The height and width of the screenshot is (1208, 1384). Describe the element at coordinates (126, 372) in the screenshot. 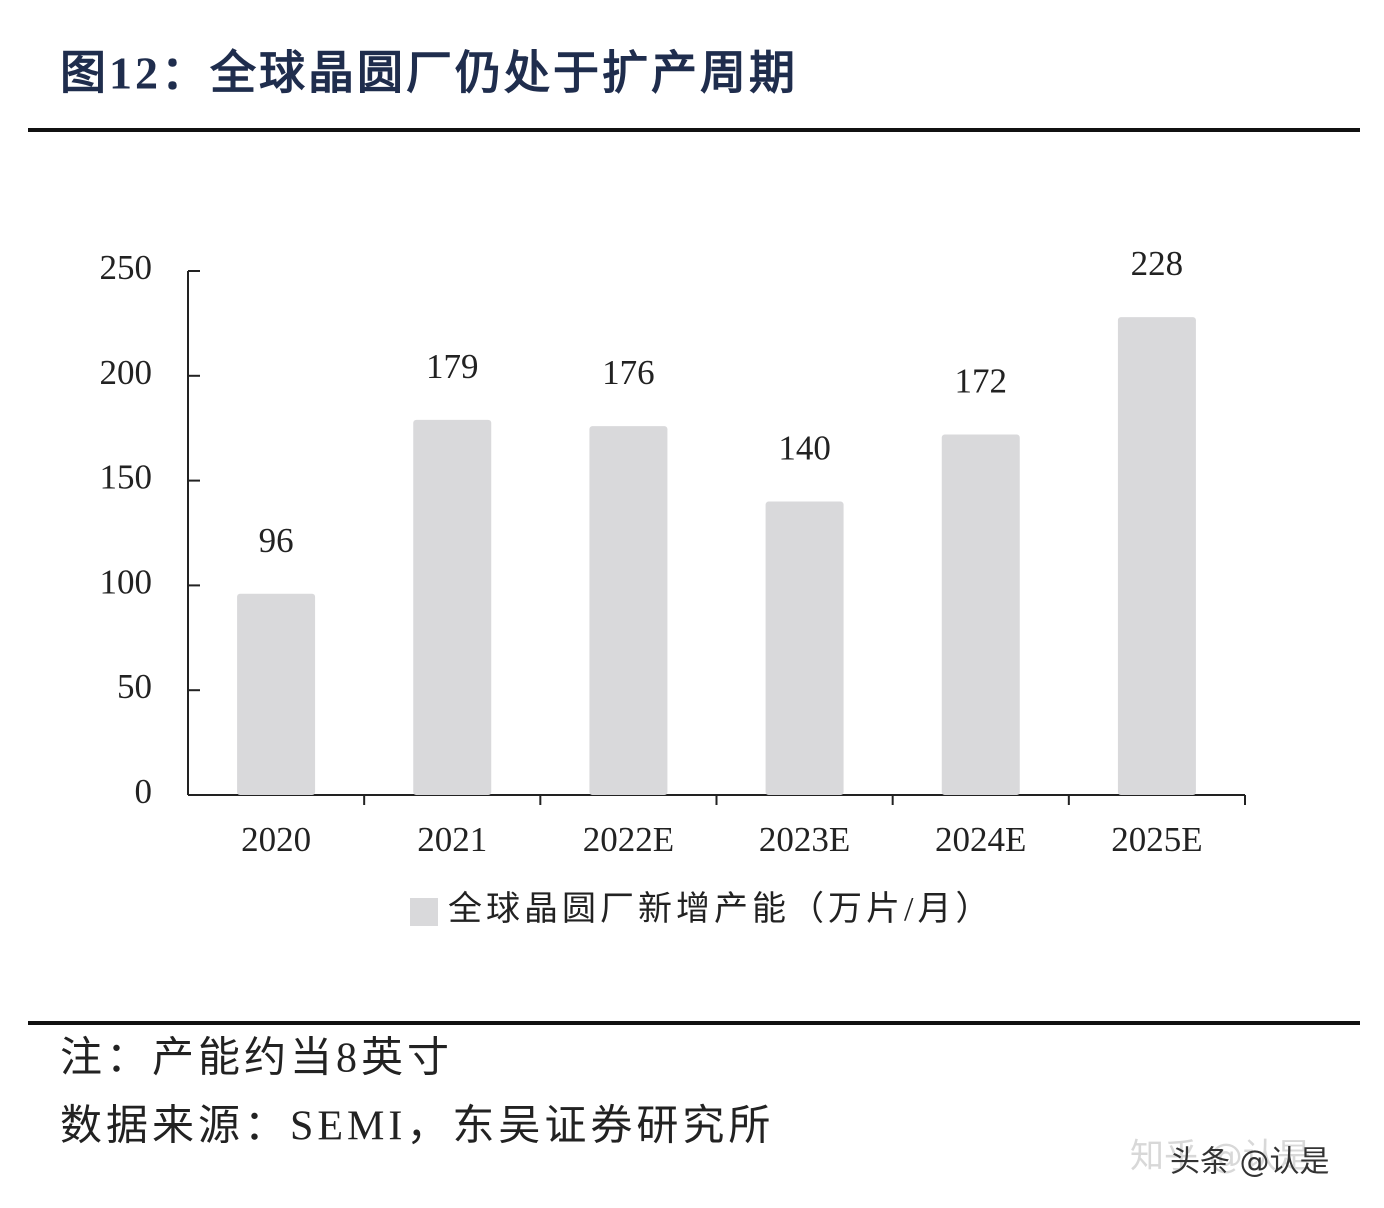

I see `y-tick-label: 200` at that location.